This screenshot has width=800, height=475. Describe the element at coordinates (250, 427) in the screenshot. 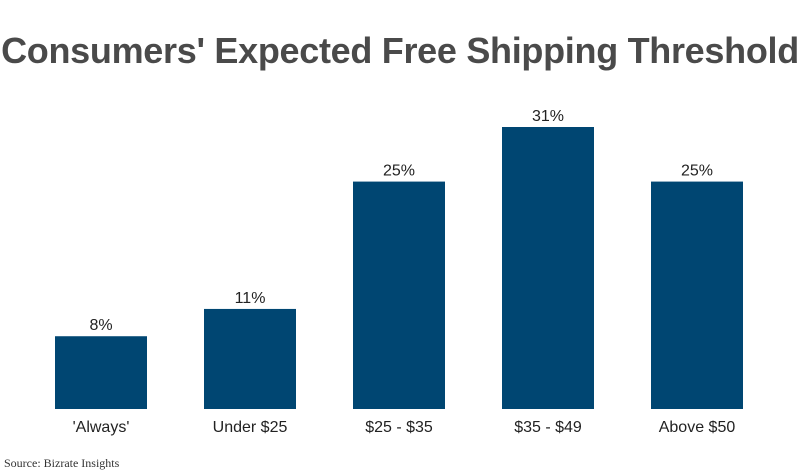

I see `category-label: Under $25` at that location.